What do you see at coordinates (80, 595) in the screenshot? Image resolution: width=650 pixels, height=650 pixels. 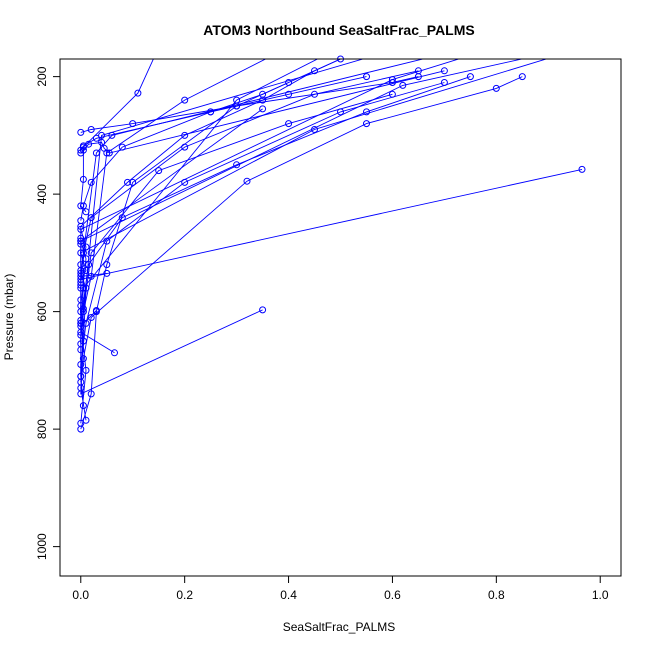 I see `x-tick-label: 0.0` at bounding box center [80, 595].